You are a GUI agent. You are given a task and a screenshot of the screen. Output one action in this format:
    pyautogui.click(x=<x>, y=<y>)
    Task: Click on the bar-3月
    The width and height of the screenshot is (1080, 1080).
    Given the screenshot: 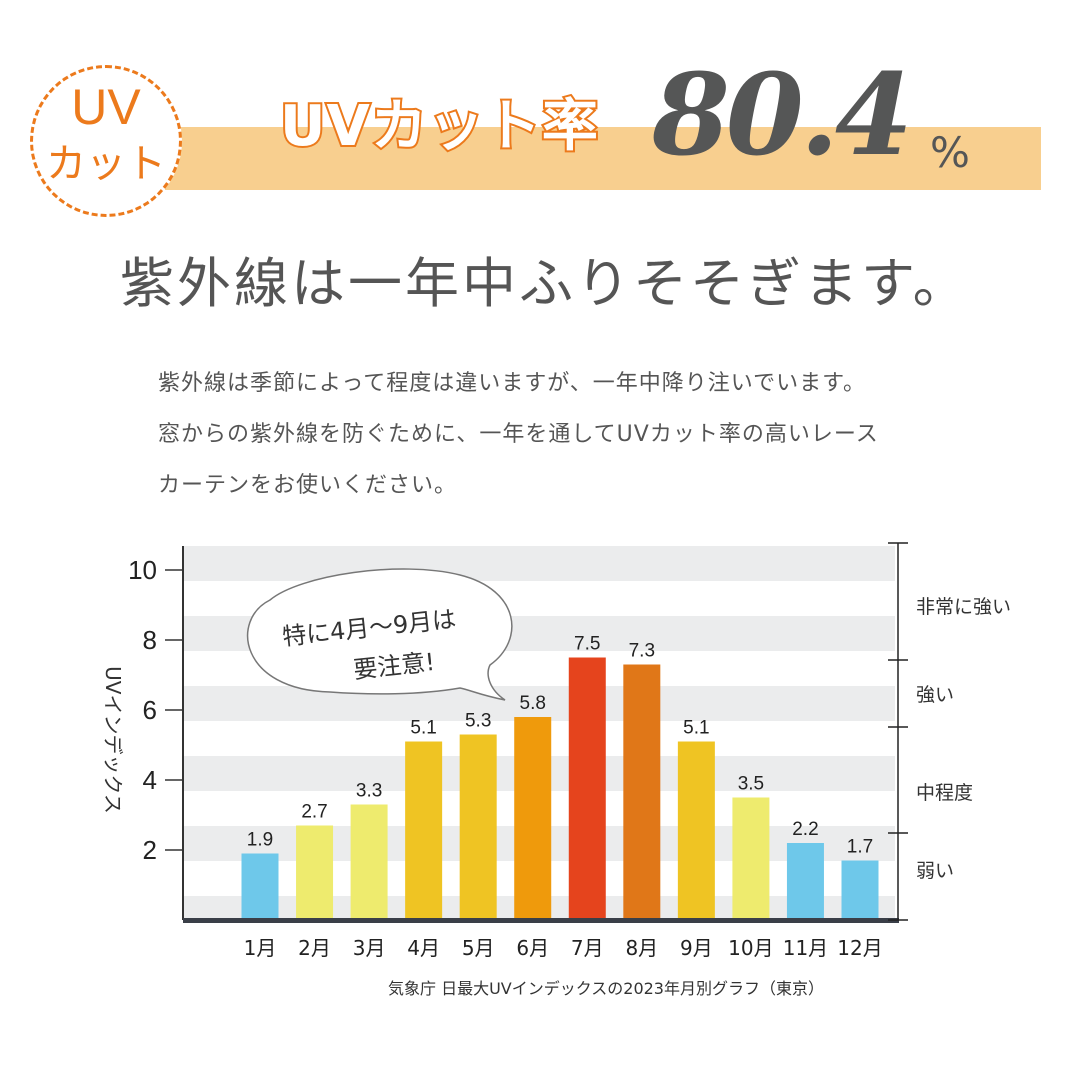 What is the action you would take?
    pyautogui.click(x=369, y=862)
    